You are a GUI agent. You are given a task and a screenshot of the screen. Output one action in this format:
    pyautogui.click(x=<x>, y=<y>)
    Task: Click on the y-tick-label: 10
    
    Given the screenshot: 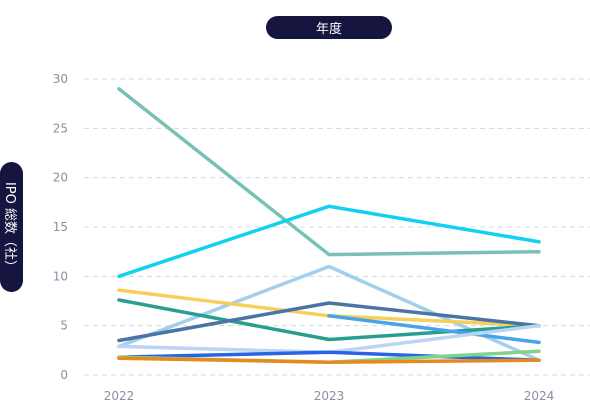 What is the action you would take?
    pyautogui.click(x=60, y=276)
    